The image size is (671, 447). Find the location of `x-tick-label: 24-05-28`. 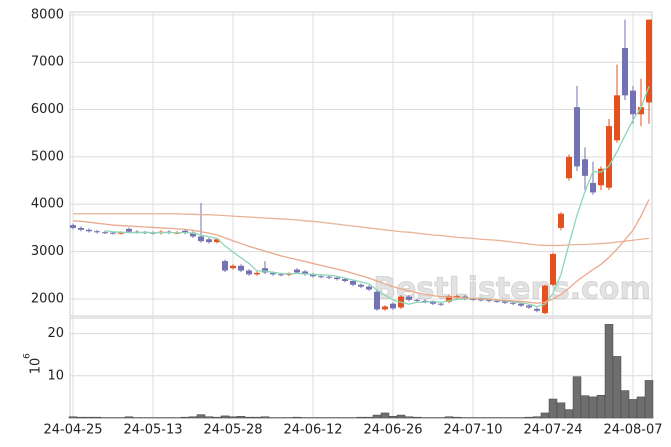

x-tick-label: 24-05-28 is located at coordinates (232, 430).